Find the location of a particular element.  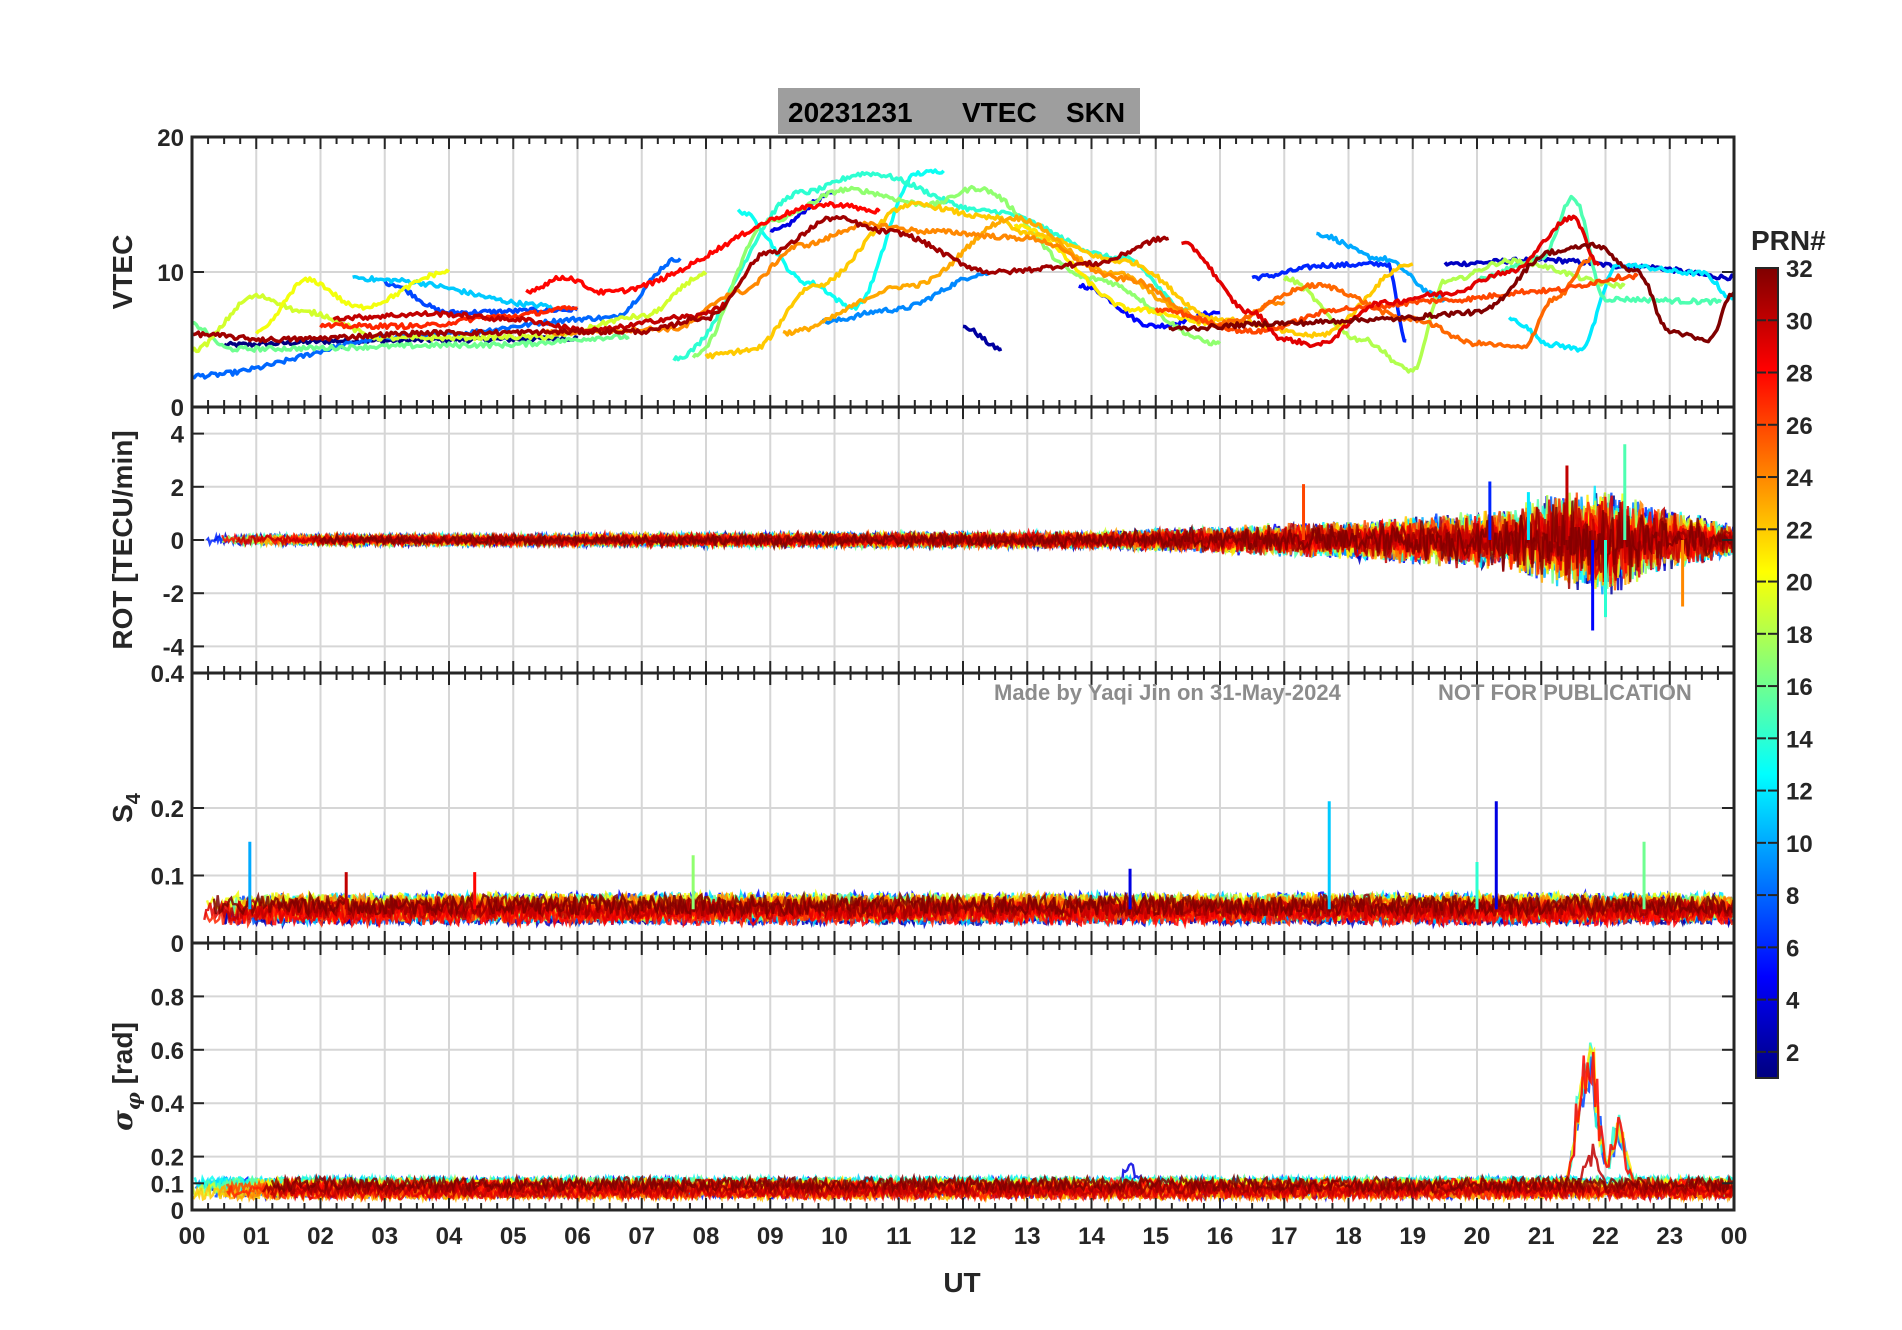

sigphi-ytick-label: 0.8 is located at coordinates (167, 997).